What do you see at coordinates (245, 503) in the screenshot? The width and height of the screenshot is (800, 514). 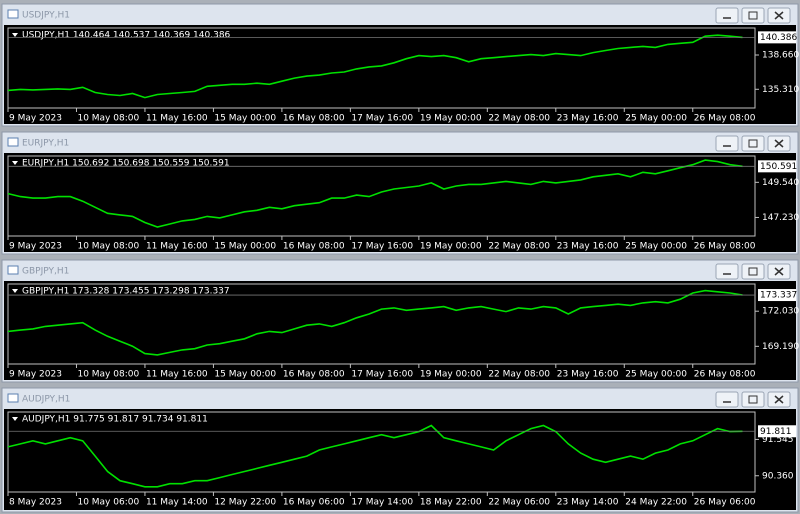 I see `x-tick-label: 12 May 22:00` at bounding box center [245, 503].